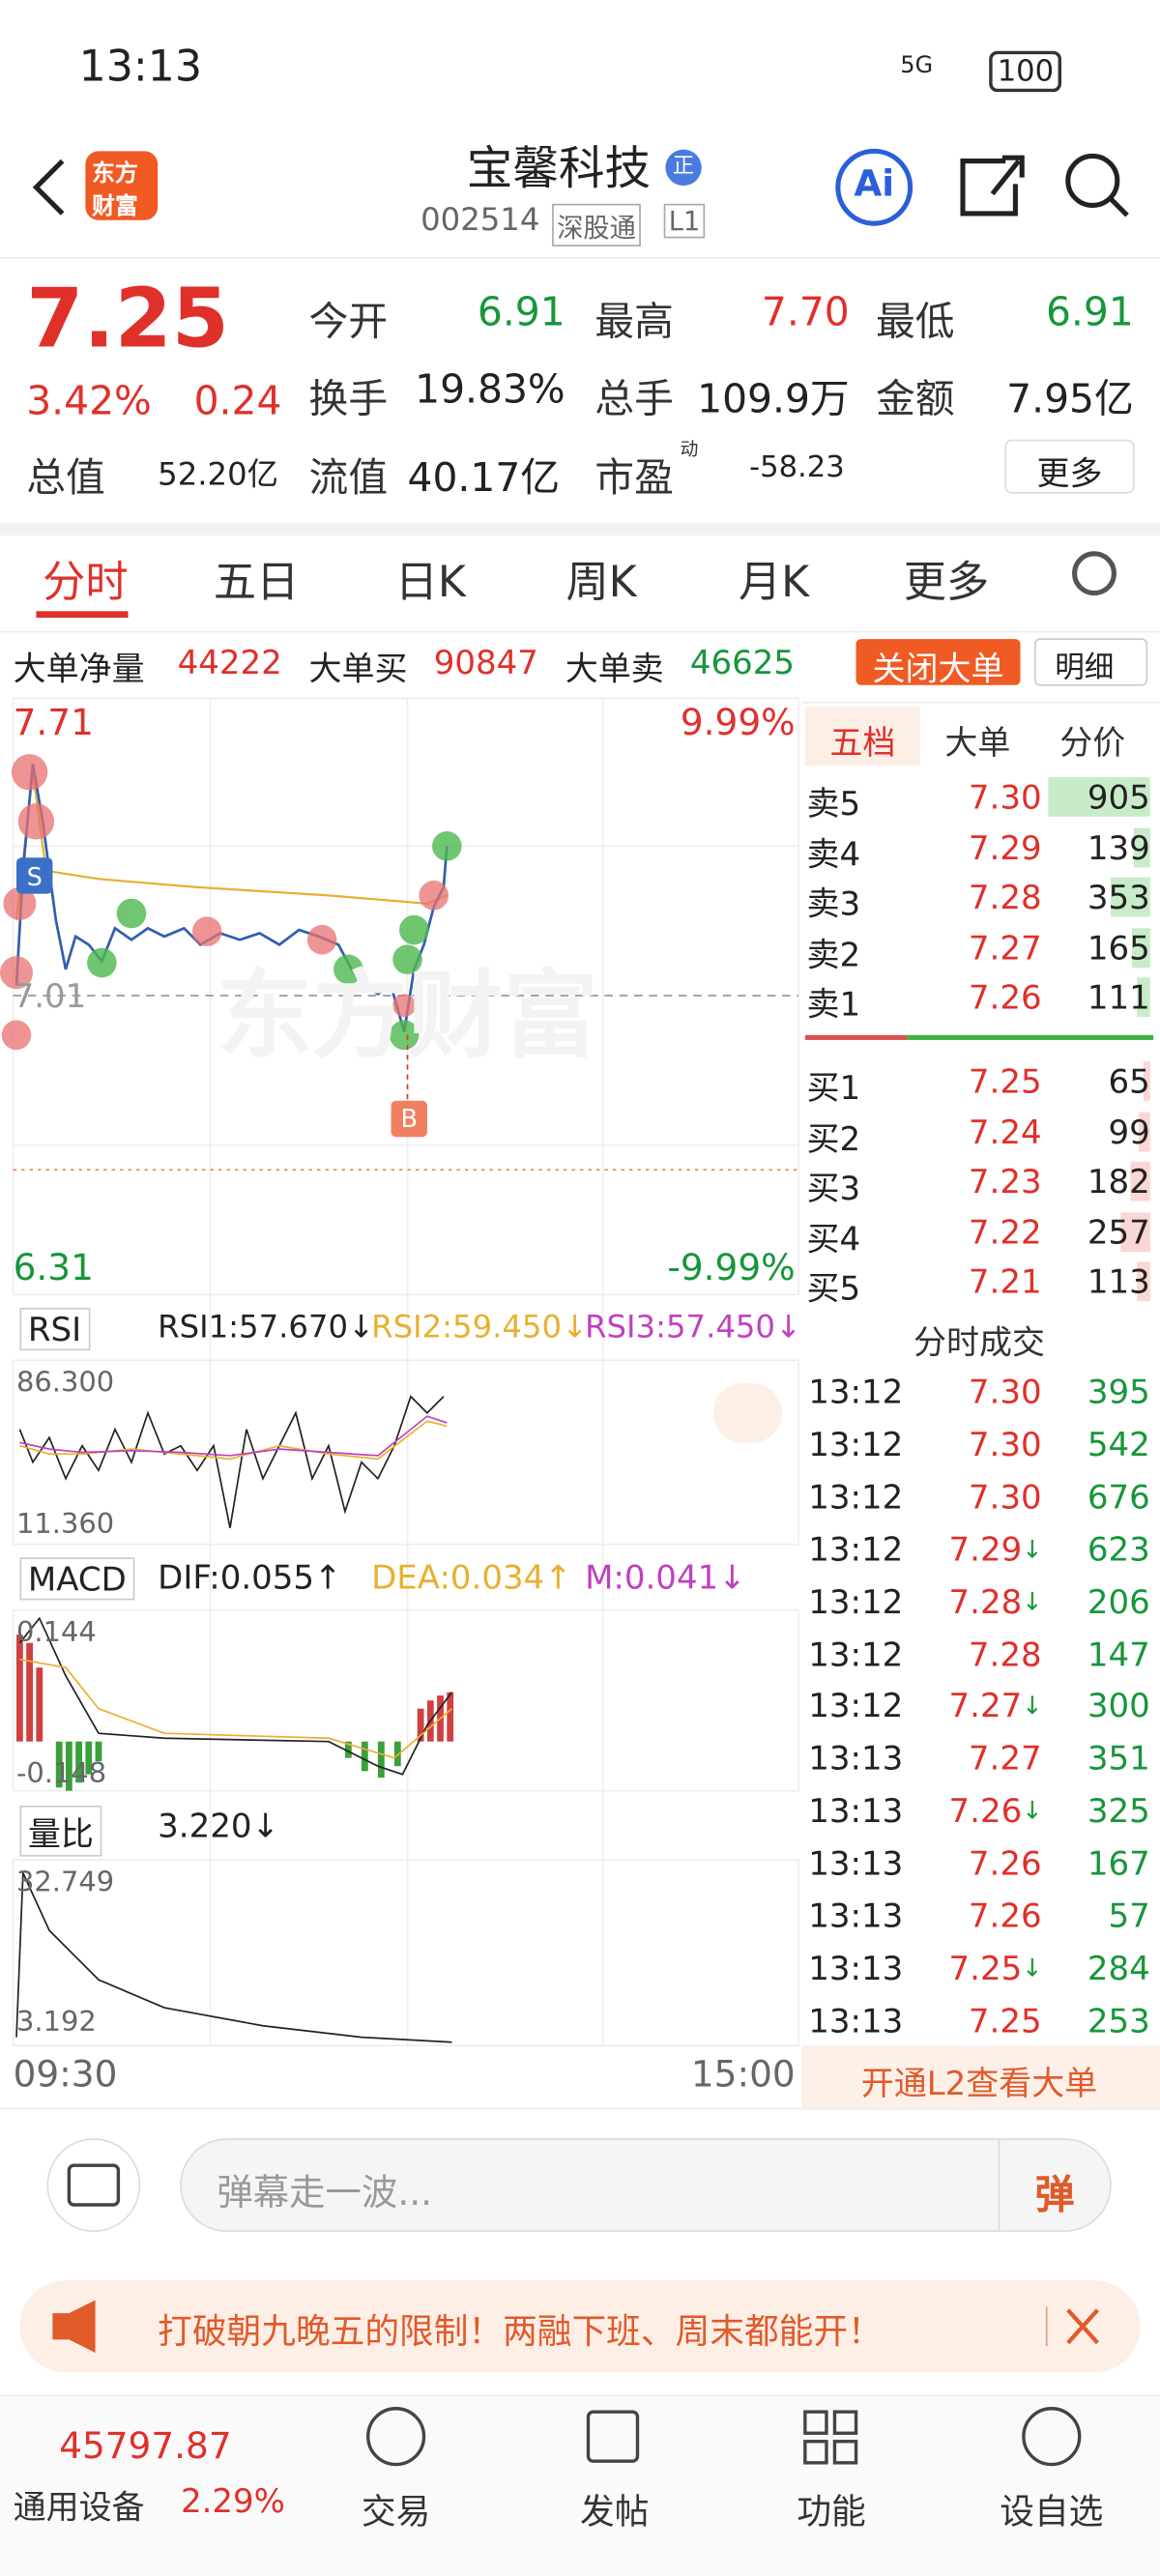 This screenshot has height=2576, width=1160. What do you see at coordinates (1129, 1081) in the screenshot?
I see `book-volume: 65` at bounding box center [1129, 1081].